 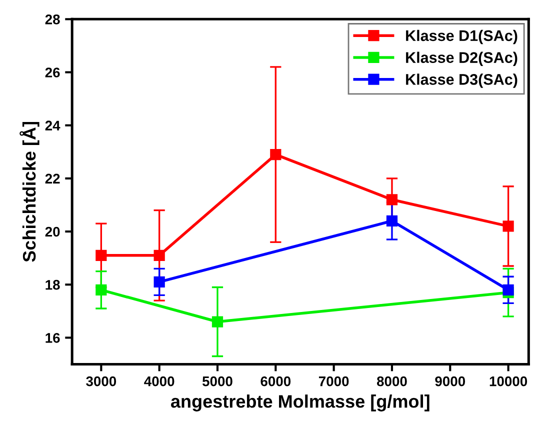 What do you see at coordinates (462, 37) in the screenshot?
I see `legend-label: Klasse D1(SAc)` at bounding box center [462, 37].